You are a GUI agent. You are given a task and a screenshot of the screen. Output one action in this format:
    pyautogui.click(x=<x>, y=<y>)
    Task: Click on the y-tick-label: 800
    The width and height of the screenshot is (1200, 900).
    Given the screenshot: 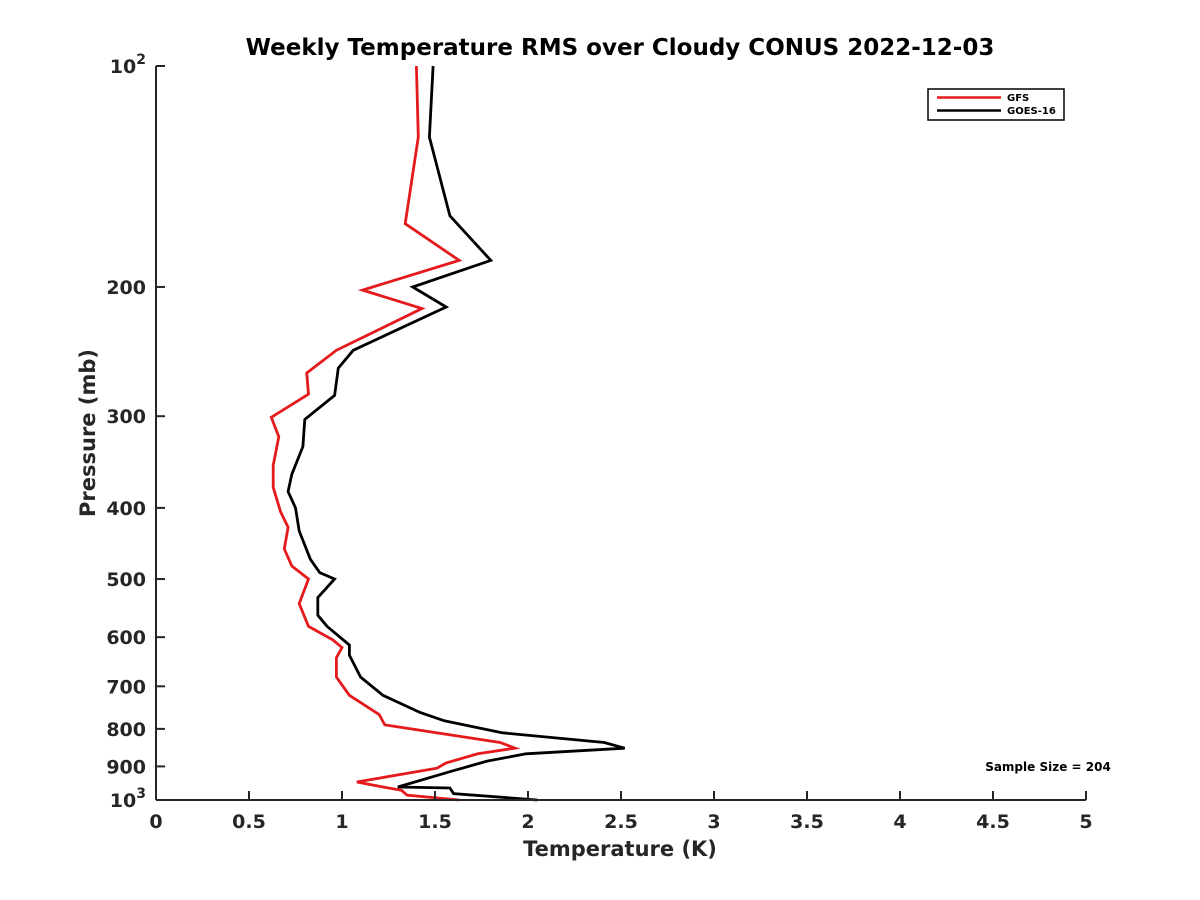 What is the action you would take?
    pyautogui.click(x=126, y=730)
    